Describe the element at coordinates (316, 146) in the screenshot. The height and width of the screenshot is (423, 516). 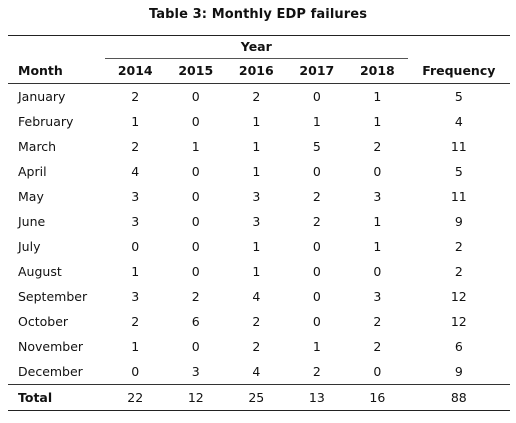
I see `cell-2017: 5` at that location.